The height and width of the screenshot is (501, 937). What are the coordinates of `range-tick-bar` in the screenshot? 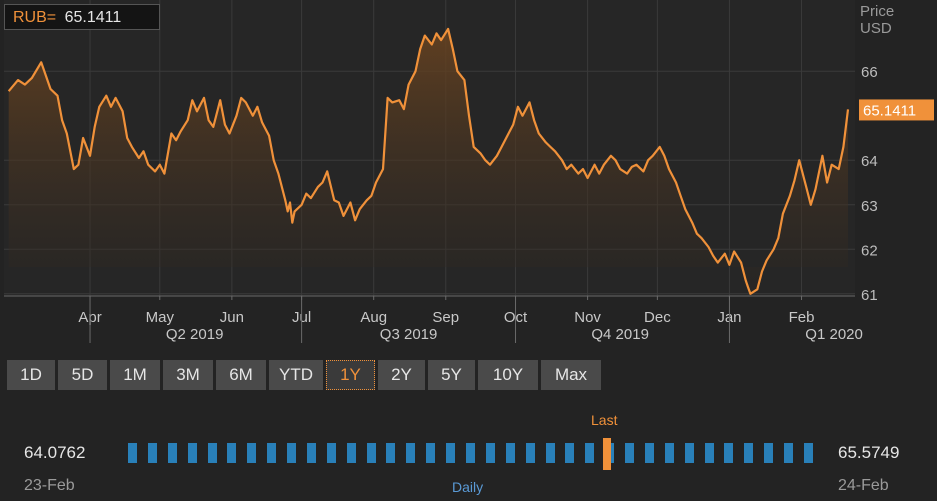 It's located at (470, 454).